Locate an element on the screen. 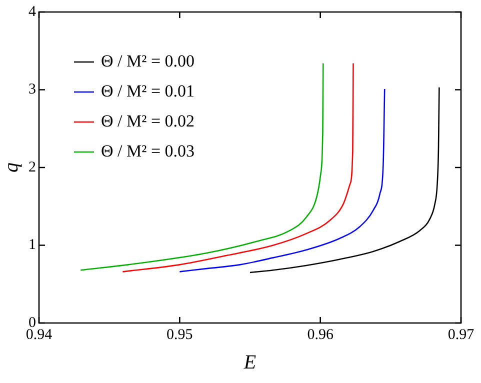 The height and width of the screenshot is (383, 481). y-tick-label: 1 is located at coordinates (32, 245).